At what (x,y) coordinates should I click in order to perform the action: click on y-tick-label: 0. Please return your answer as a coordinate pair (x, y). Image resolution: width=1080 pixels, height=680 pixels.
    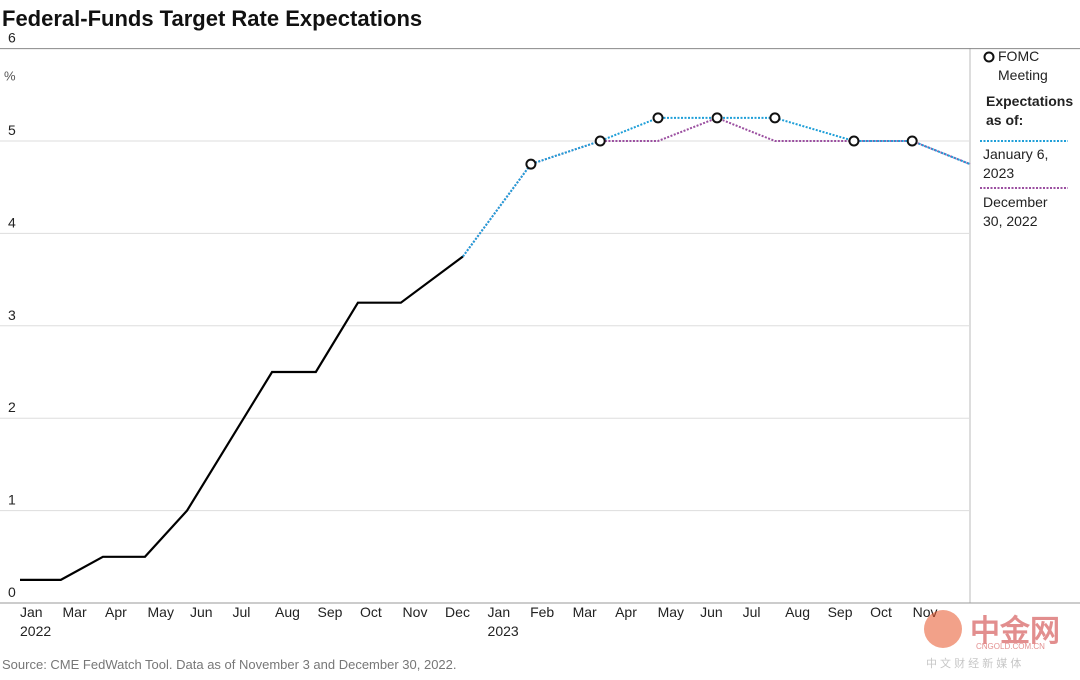
    Looking at the image, I should click on (12, 592).